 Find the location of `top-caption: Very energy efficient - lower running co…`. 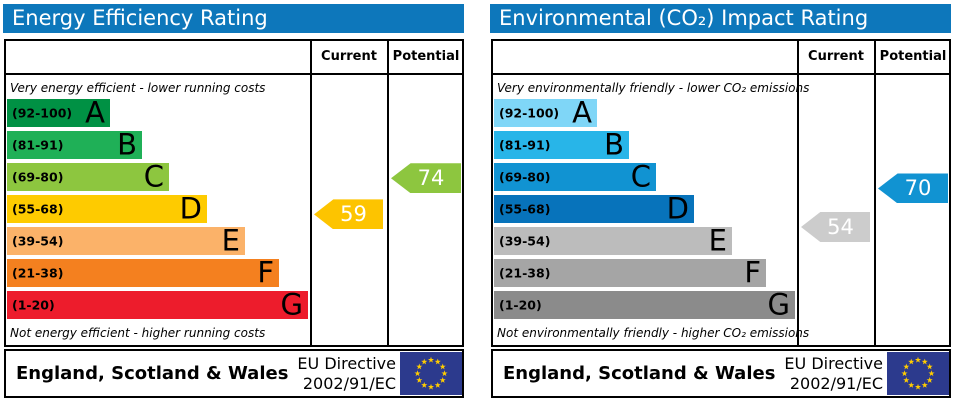

top-caption: Very energy efficient - lower running co… is located at coordinates (138, 88).